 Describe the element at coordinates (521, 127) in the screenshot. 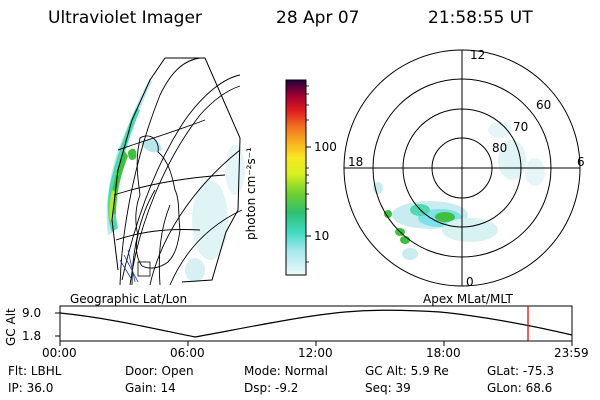

I see `lat-label-70: 70` at that location.